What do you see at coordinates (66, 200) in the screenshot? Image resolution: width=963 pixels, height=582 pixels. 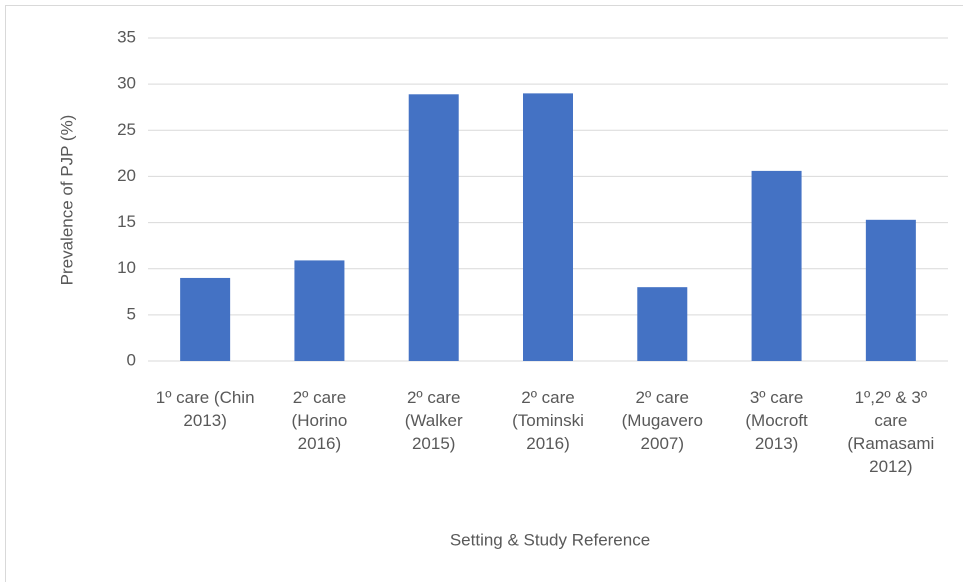 I see `y-axis-title: Prevalence of PJP (%)` at bounding box center [66, 200].